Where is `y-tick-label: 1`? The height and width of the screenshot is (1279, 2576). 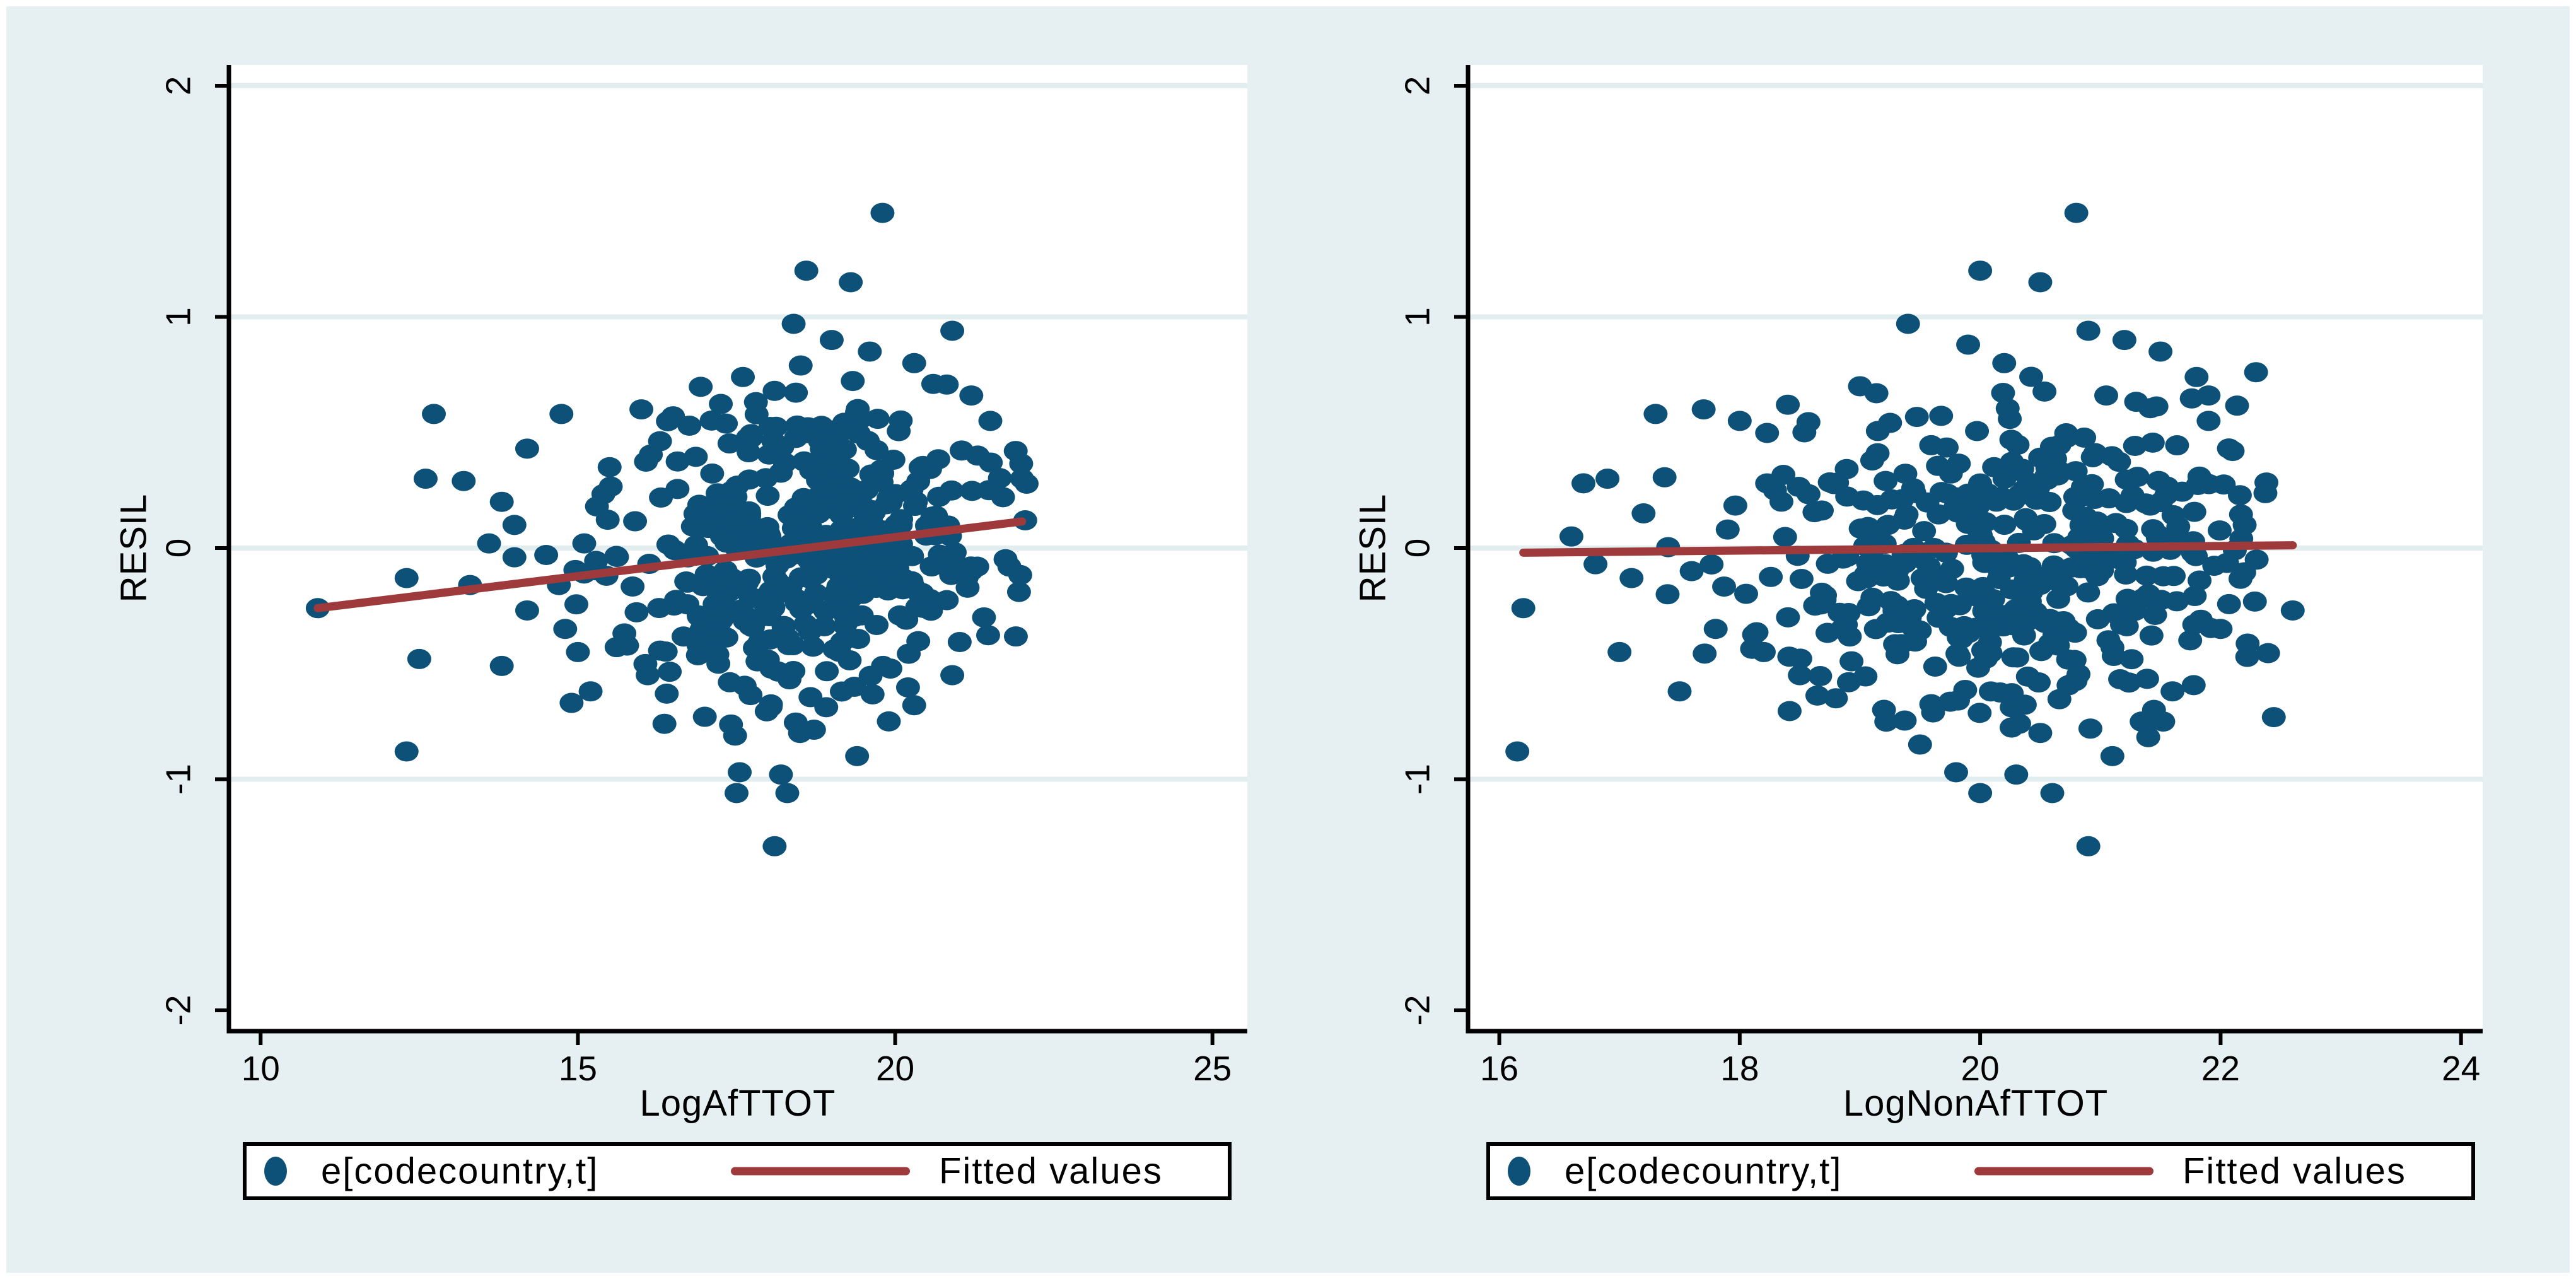
y-tick-label: 1 is located at coordinates (179, 317).